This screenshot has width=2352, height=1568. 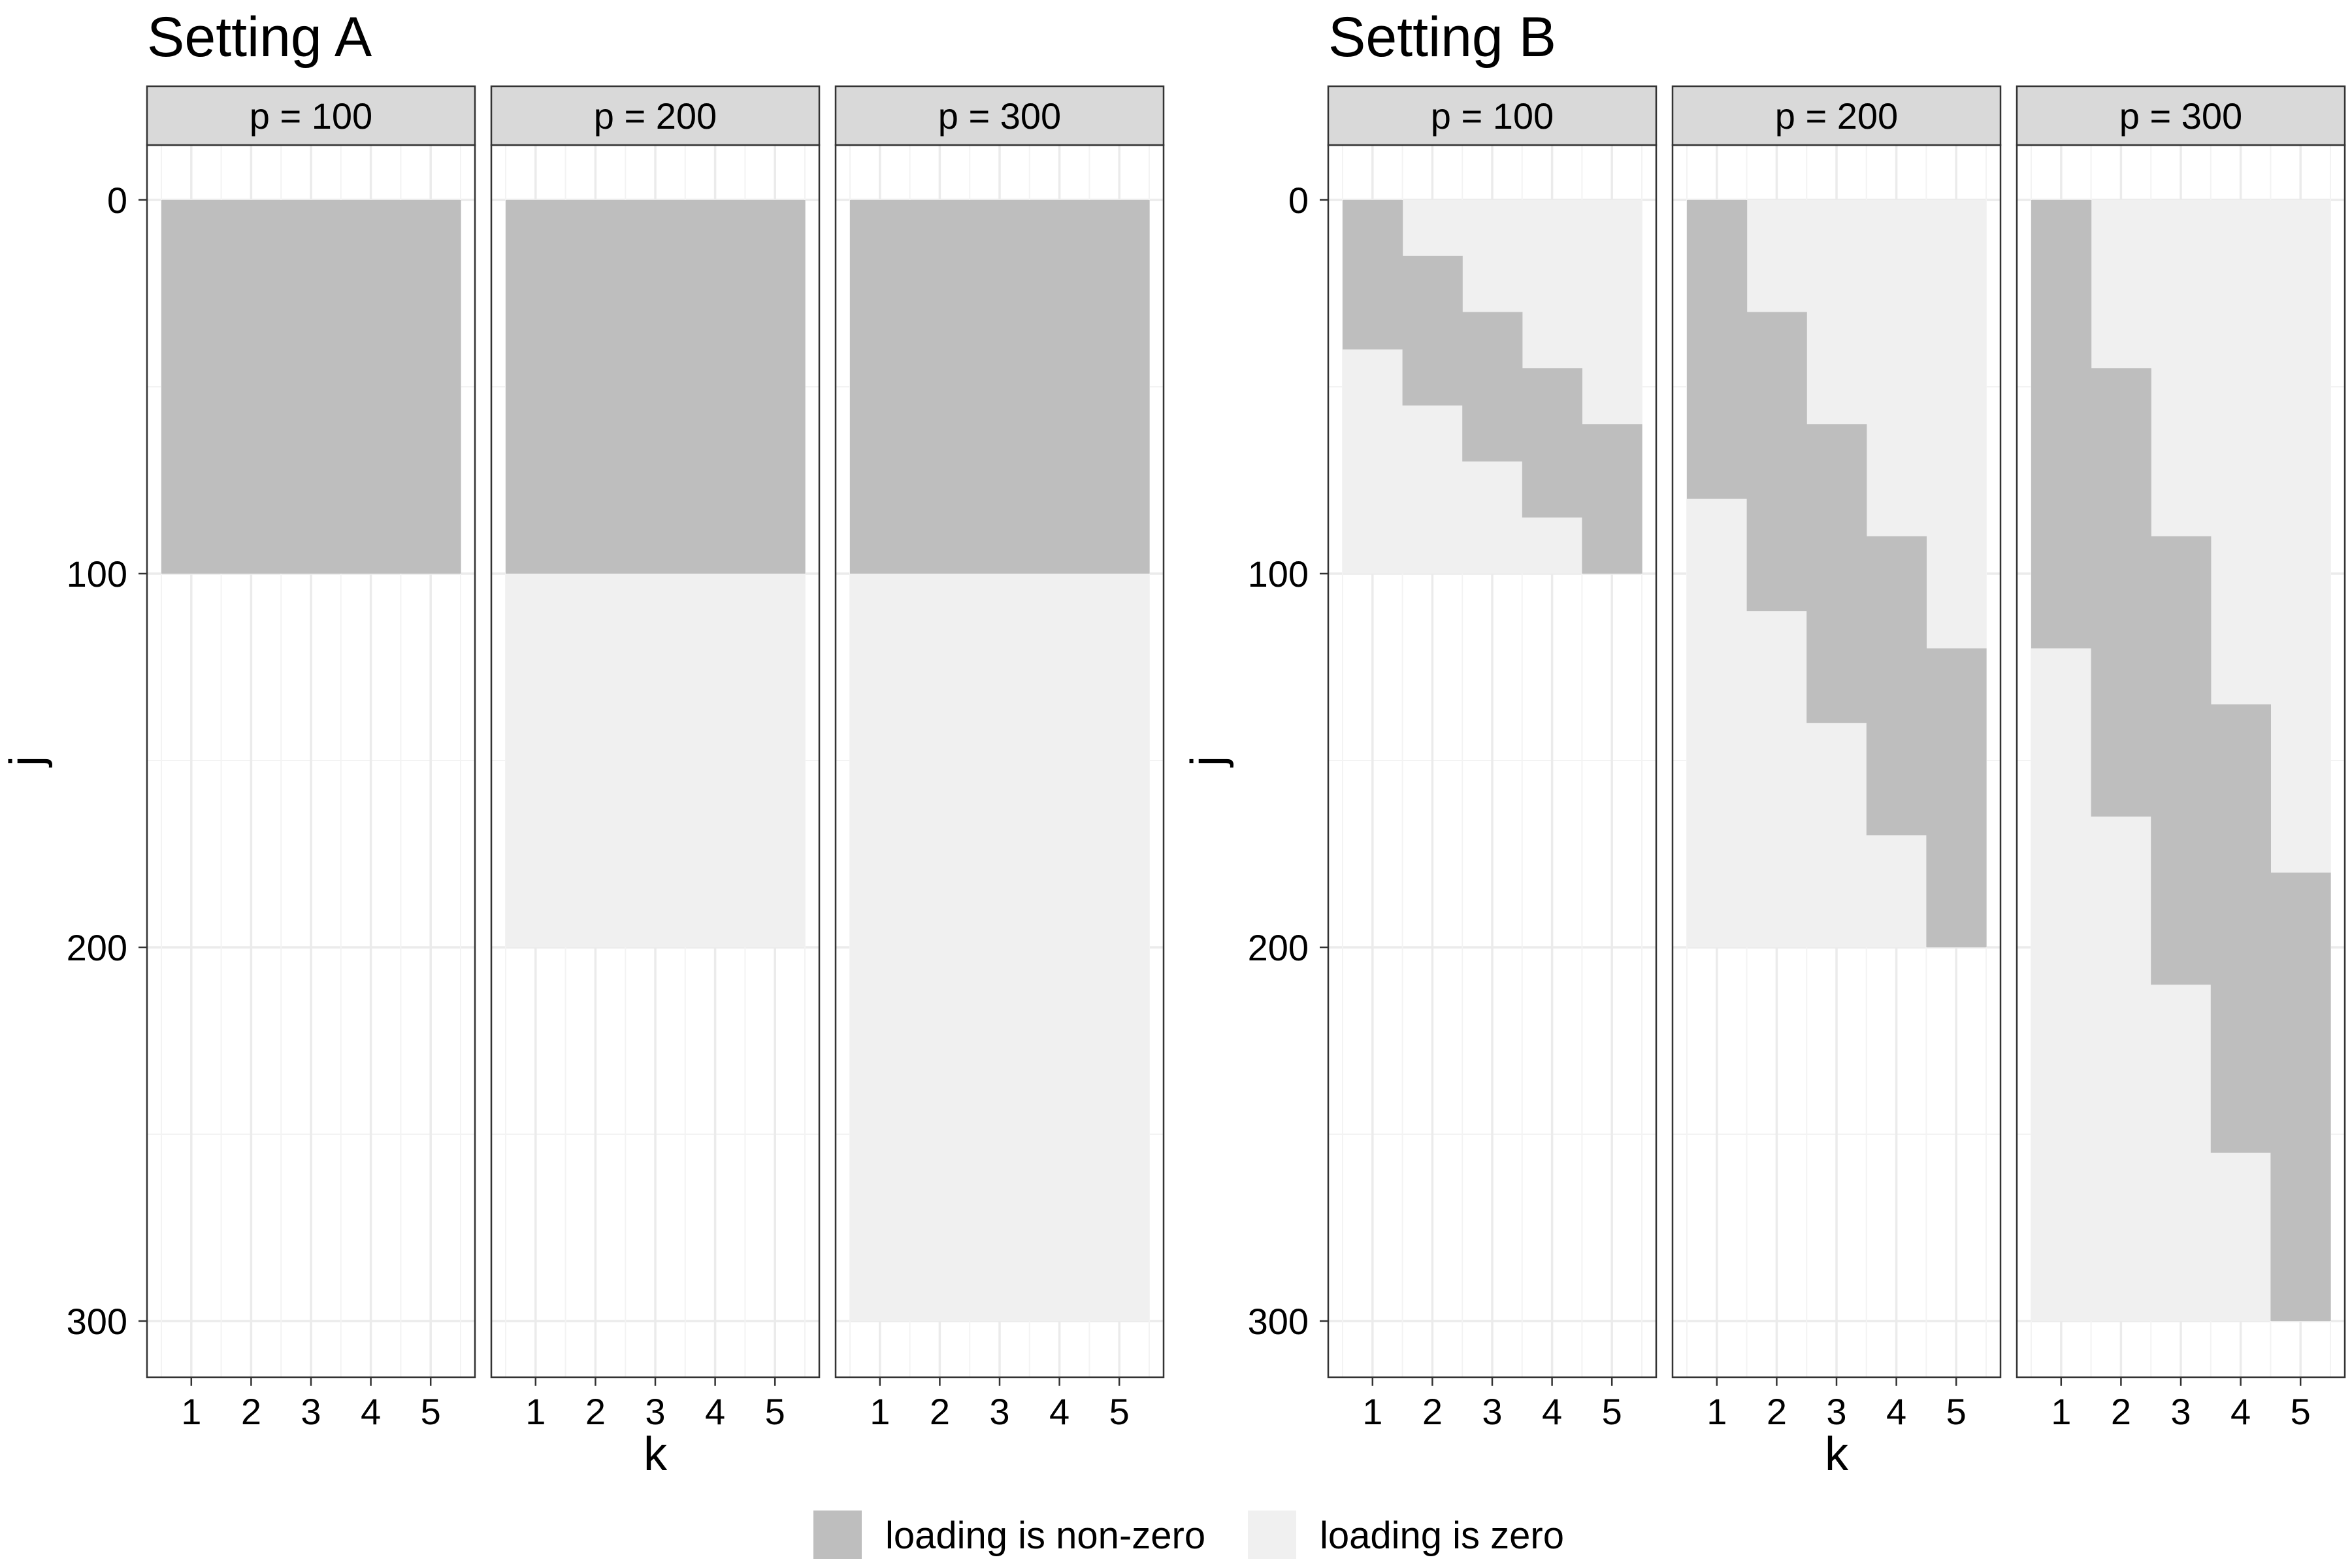 I want to click on legend-label: loading is zero, so click(x=1442, y=1535).